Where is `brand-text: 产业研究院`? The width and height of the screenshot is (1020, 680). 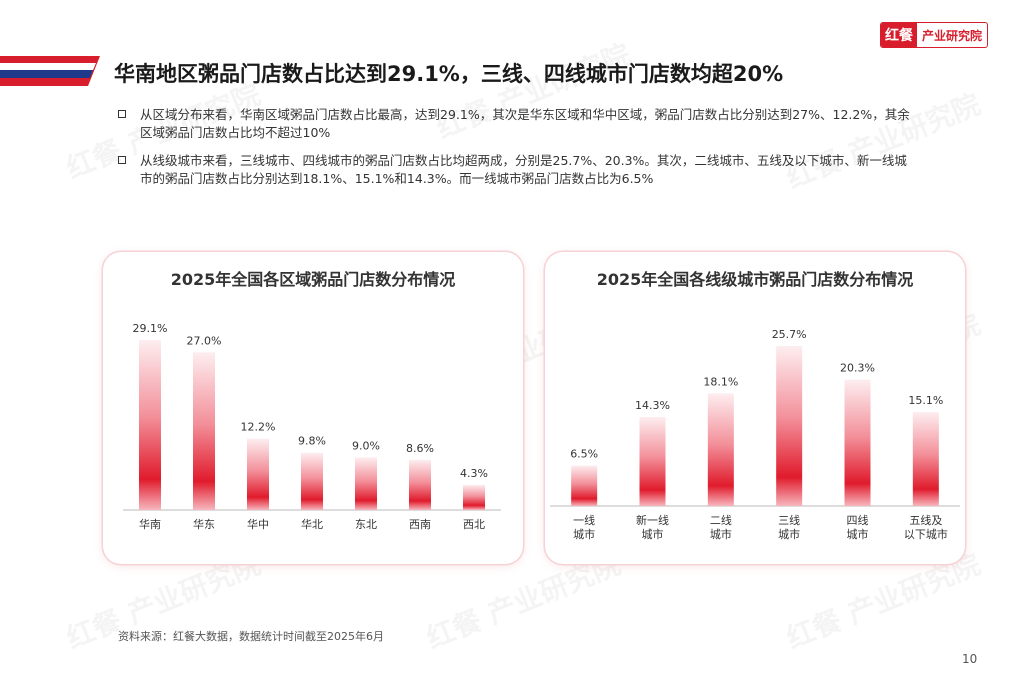
brand-text: 产业研究院 is located at coordinates (952, 35).